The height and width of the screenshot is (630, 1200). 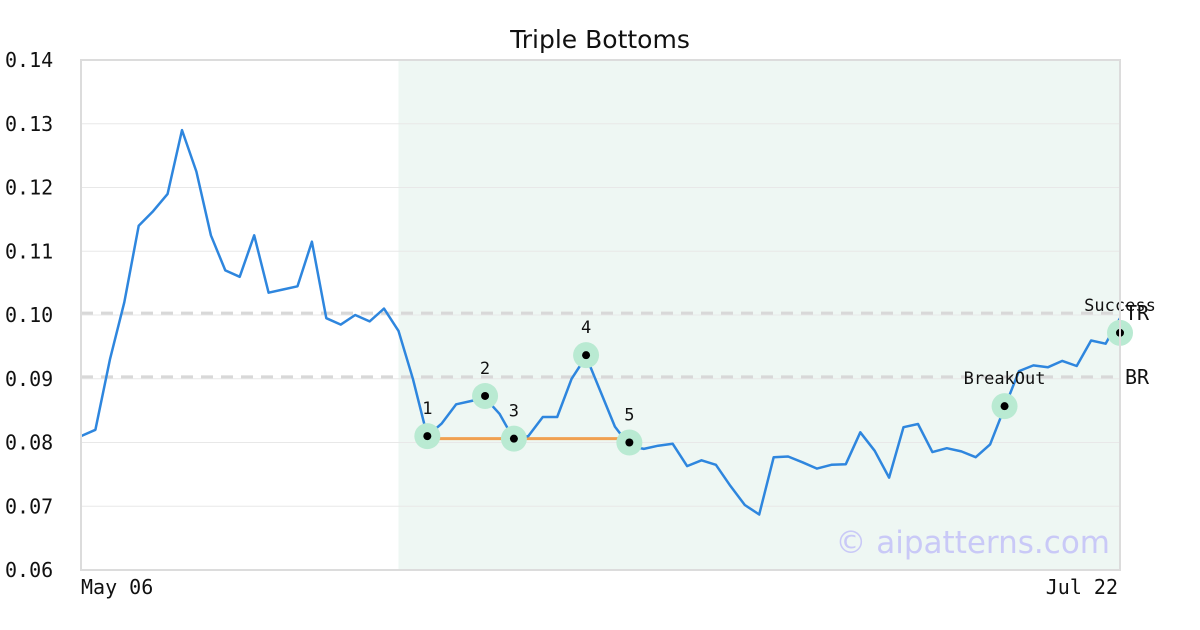 What do you see at coordinates (29, 506) in the screenshot?
I see `y-tick-label: 0.07` at bounding box center [29, 506].